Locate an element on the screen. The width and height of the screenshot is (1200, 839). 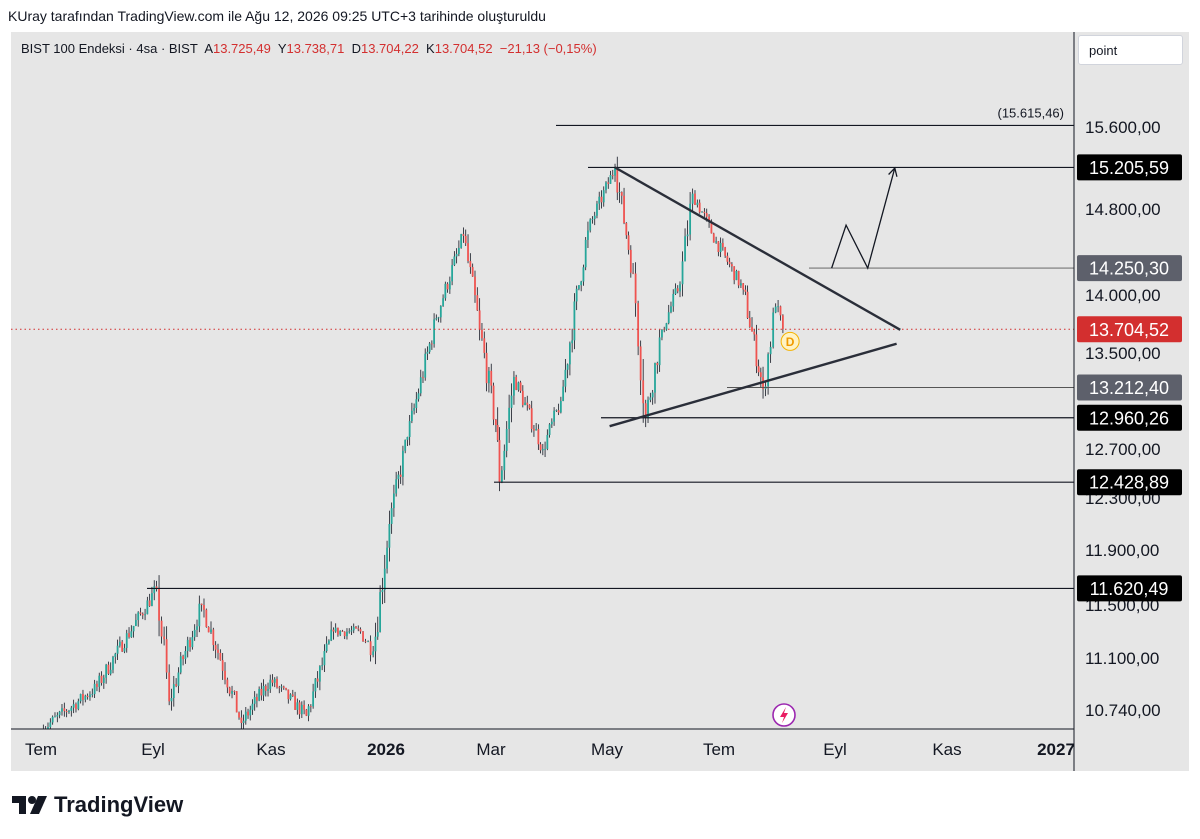
tradingview-logo: TradingView is located at coordinates (97, 805).